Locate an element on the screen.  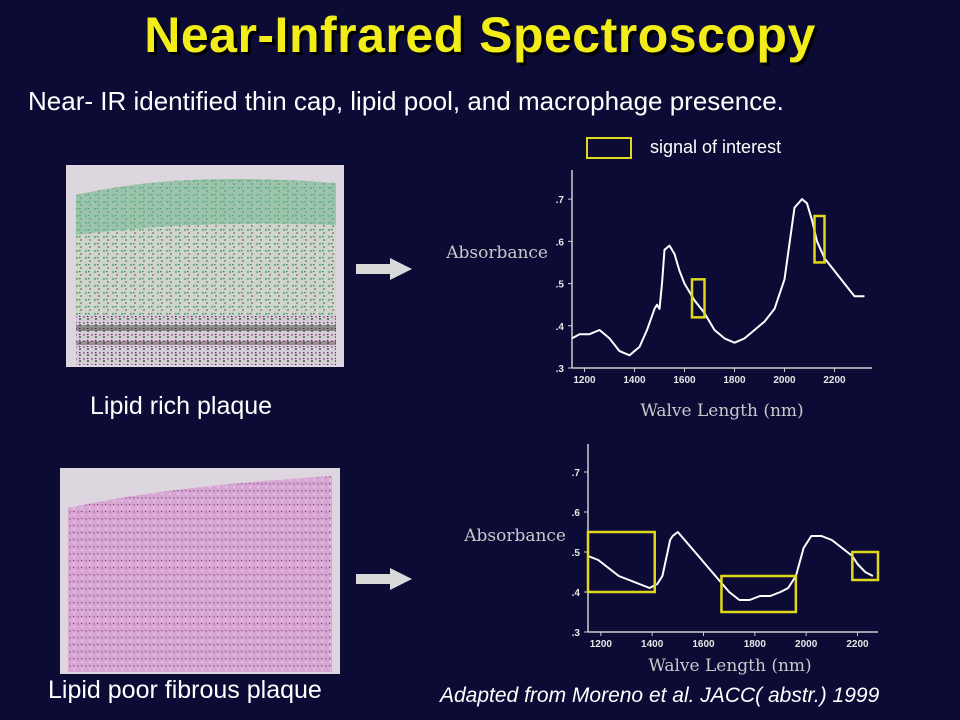
slide-title: Near-Infrared Spectroscopy is located at coordinates (480, 35).